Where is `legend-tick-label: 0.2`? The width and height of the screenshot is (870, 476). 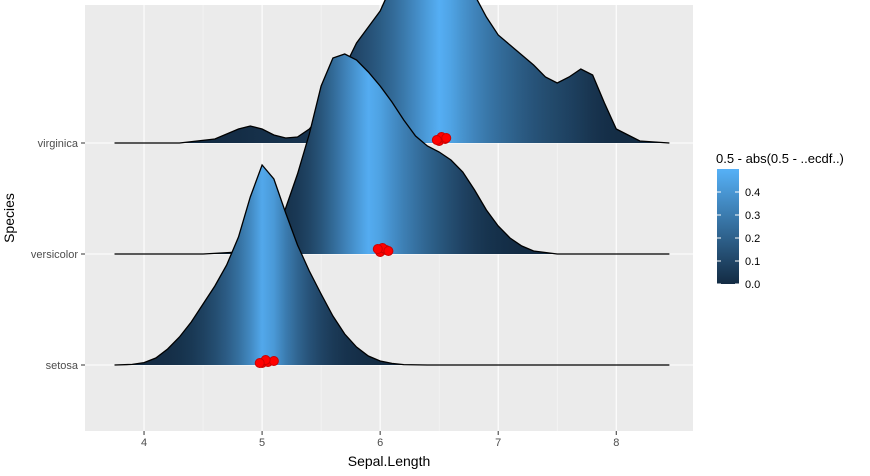
legend-tick-label: 0.2 is located at coordinates (752, 239).